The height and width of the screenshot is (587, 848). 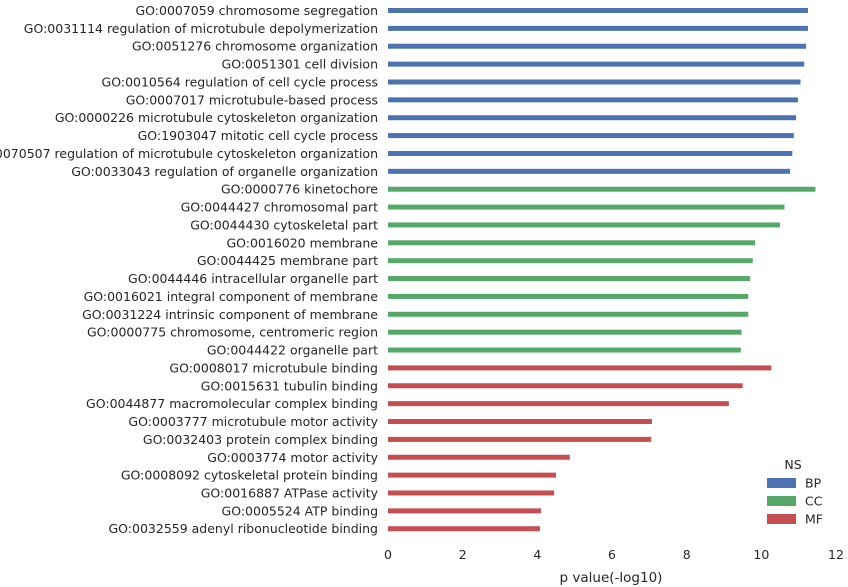 I want to click on x-tick-label: 2, so click(x=463, y=554).